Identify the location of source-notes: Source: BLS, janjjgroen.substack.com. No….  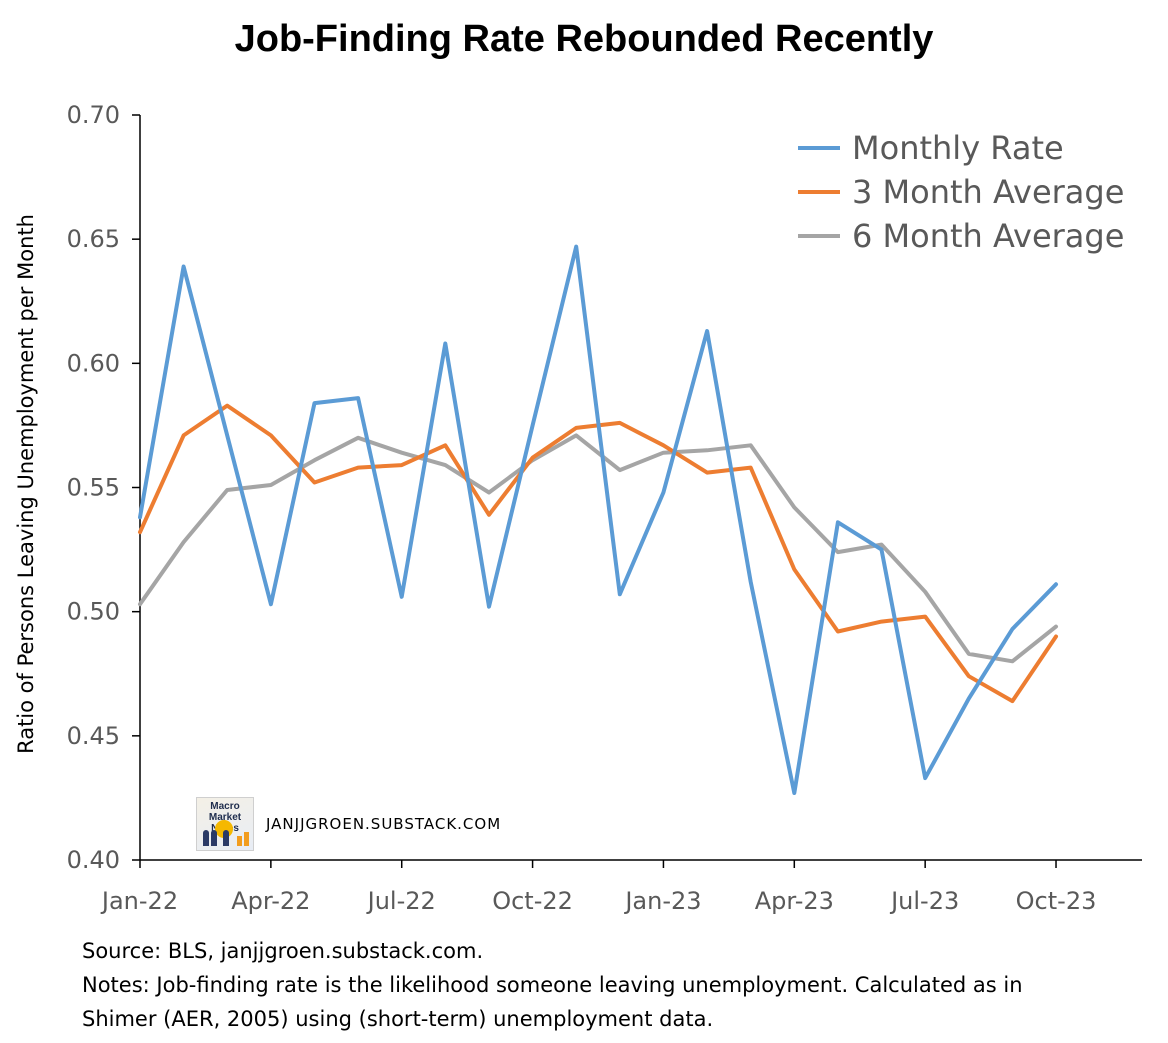
(612, 985).